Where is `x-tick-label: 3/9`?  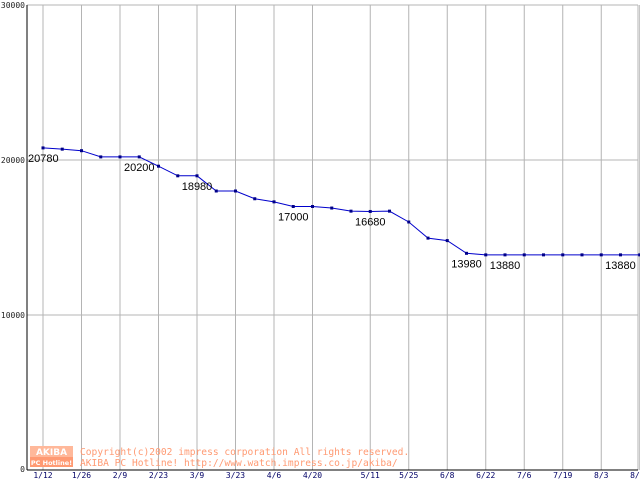 x-tick-label: 3/9 is located at coordinates (197, 475).